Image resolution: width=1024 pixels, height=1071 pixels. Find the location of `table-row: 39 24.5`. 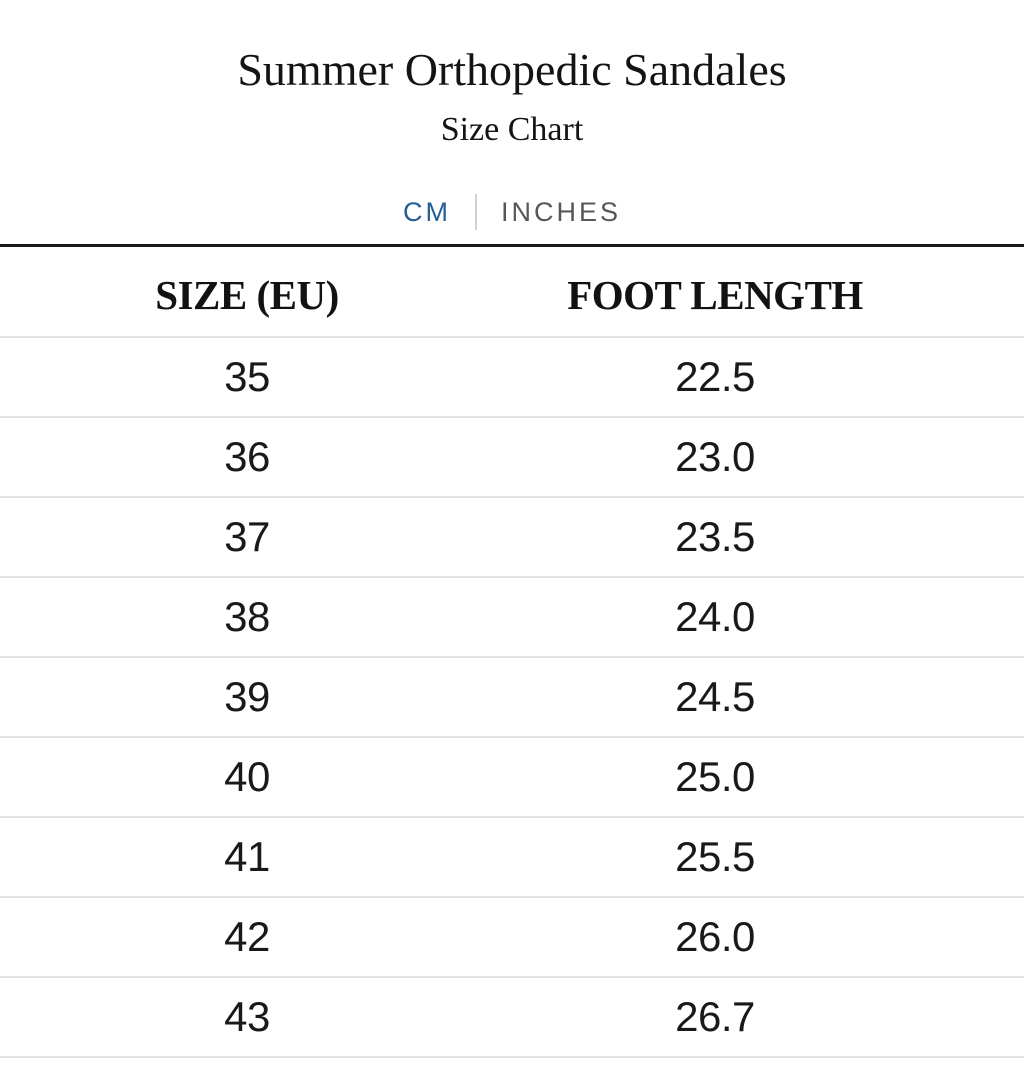

table-row: 39 24.5 is located at coordinates (512, 698).